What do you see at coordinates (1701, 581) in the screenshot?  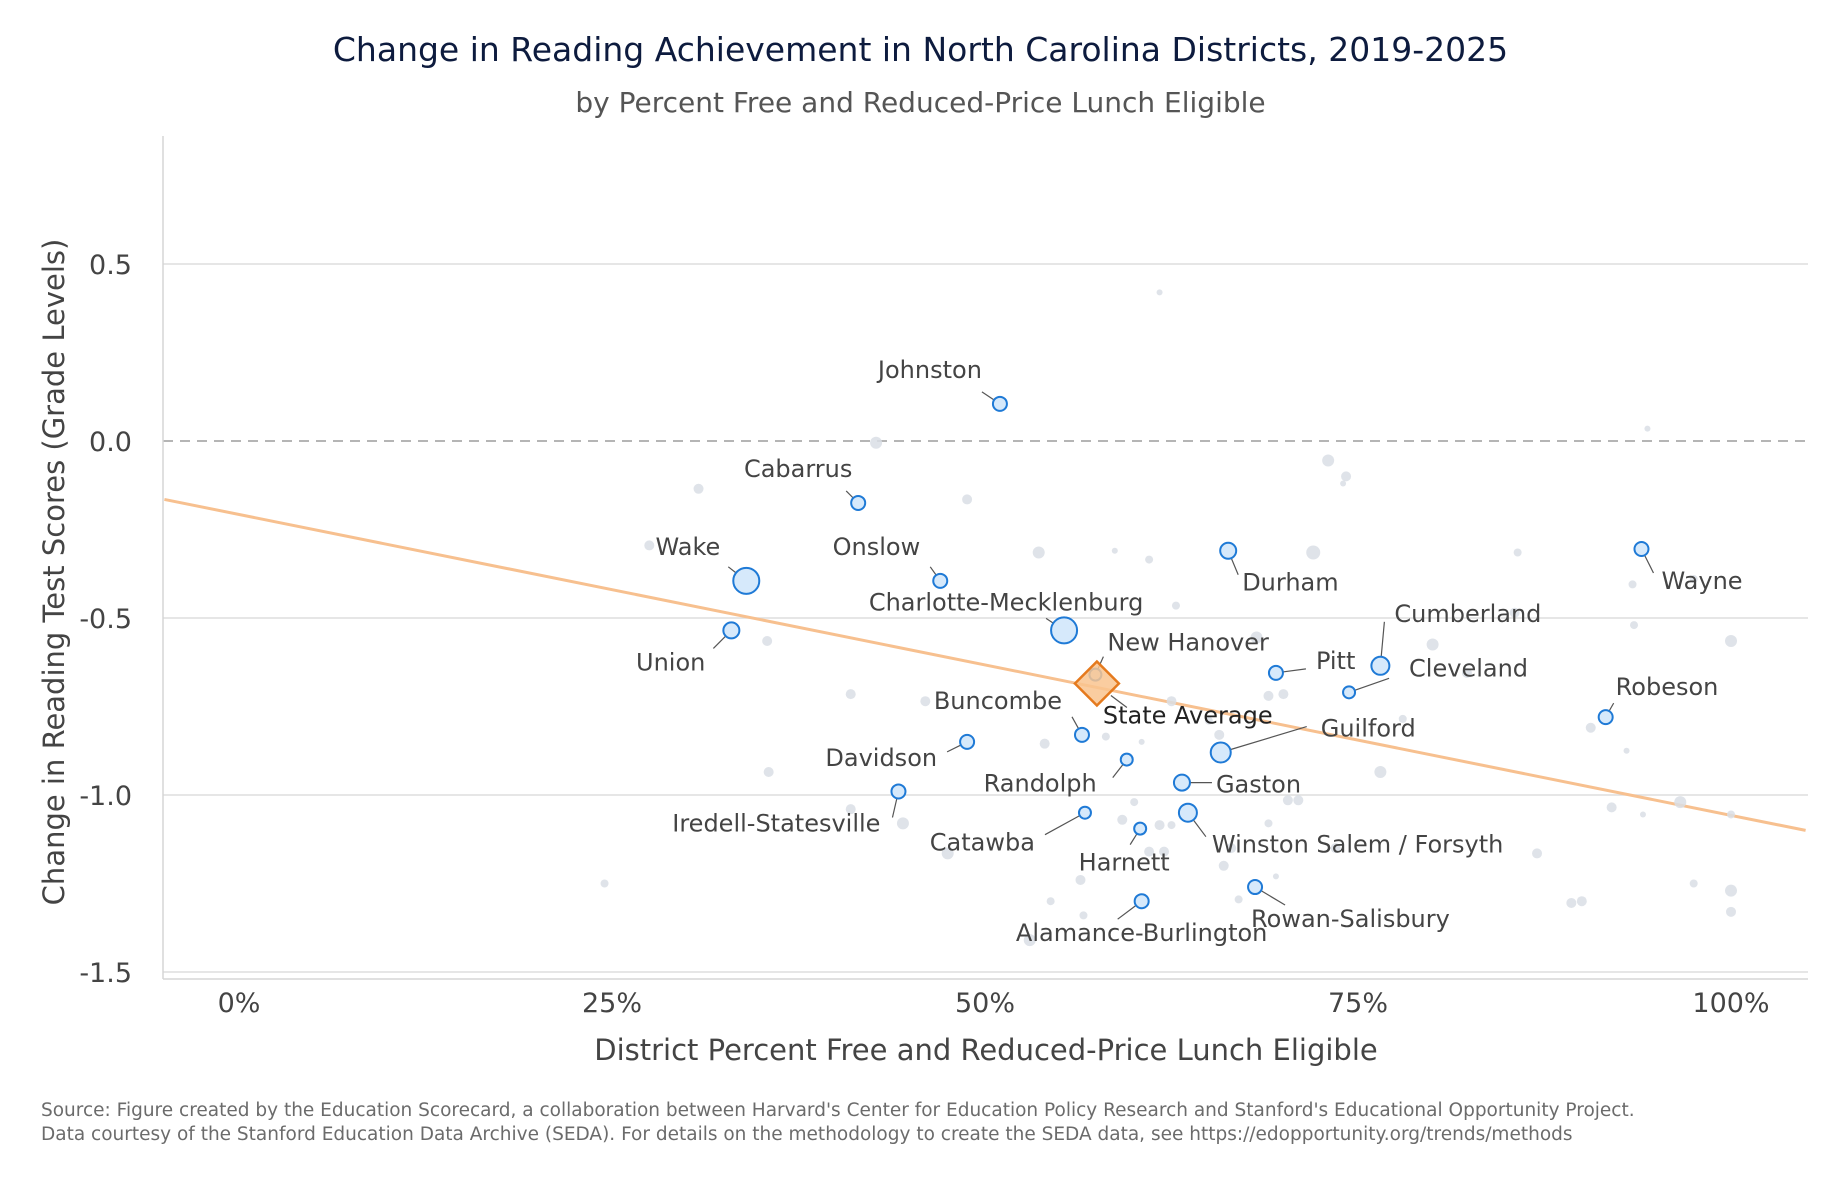 I see `district-label: Wayne` at bounding box center [1701, 581].